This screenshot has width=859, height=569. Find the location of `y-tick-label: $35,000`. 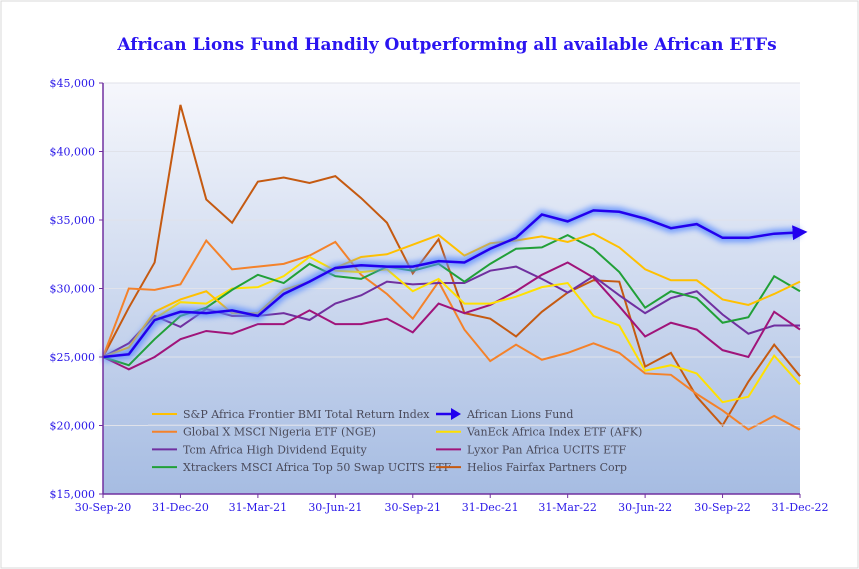

y-tick-label: $35,000 is located at coordinates (73, 220).